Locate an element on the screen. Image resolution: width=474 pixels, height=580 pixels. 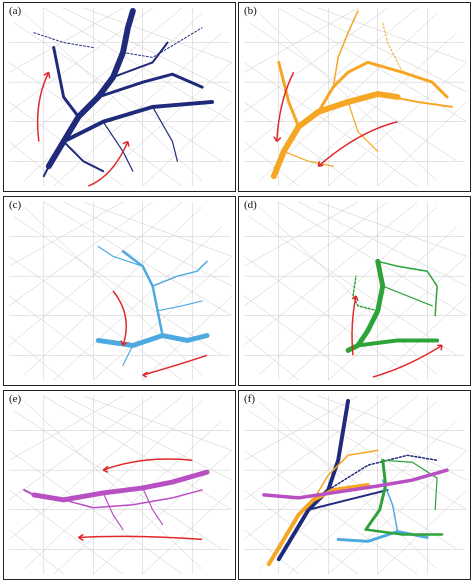
route-network-orange is located at coordinates (322, 508).